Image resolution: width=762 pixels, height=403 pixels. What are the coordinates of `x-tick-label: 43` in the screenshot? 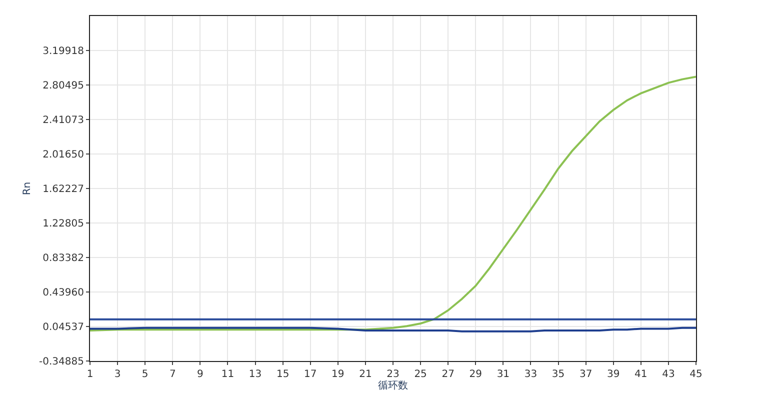 It's located at (668, 374).